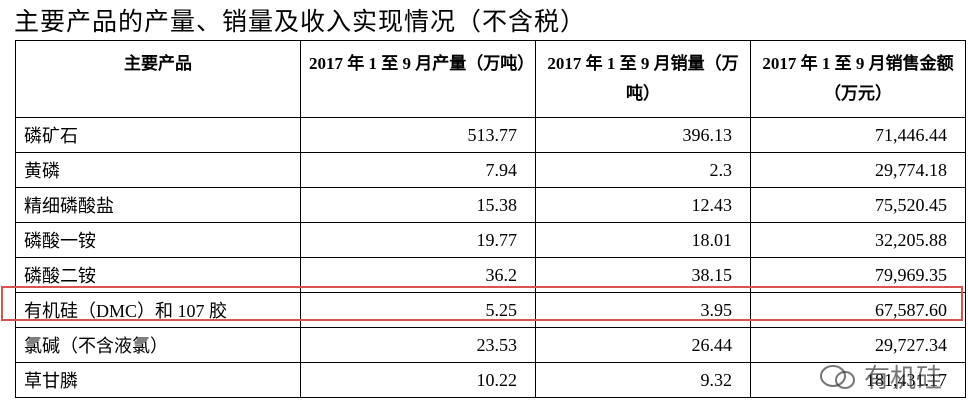 The height and width of the screenshot is (410, 968). Describe the element at coordinates (418, 240) in the screenshot. I see `number-cell: 19.77` at that location.